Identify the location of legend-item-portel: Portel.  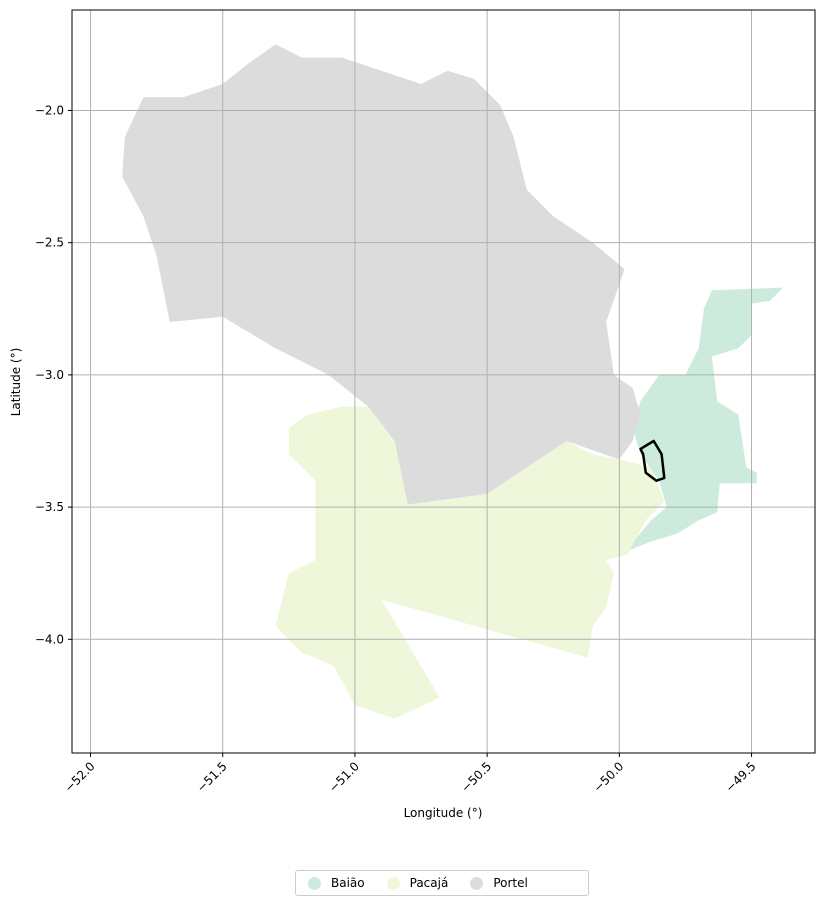
(499, 883).